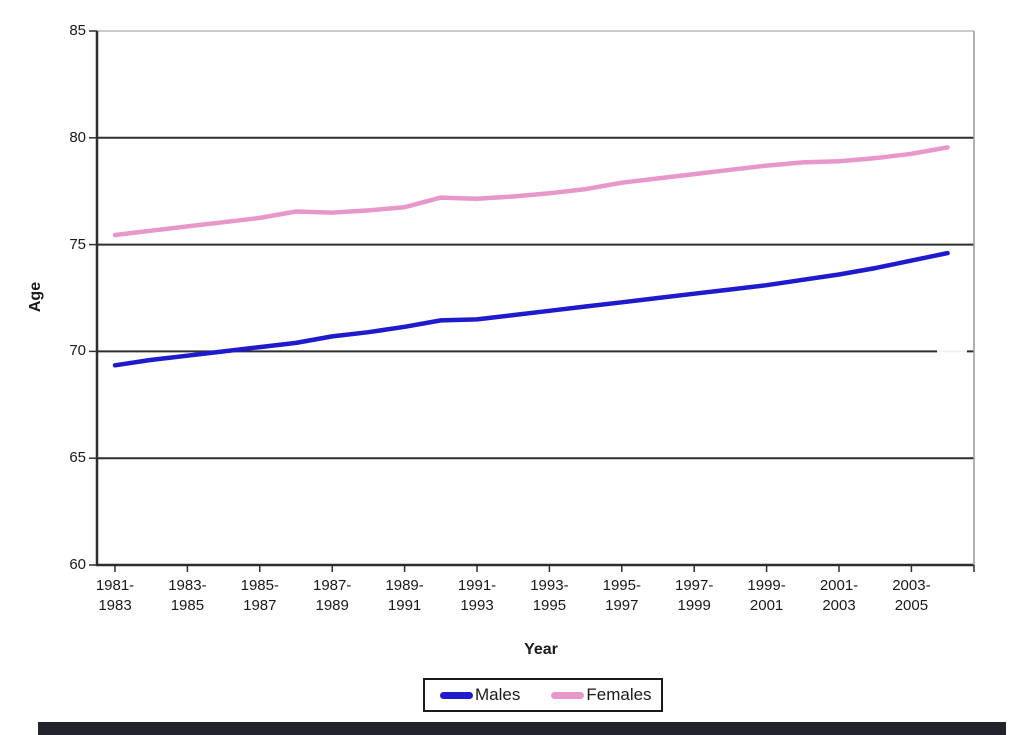 This screenshot has width=1024, height=735. I want to click on x-tick-label-1993-1995: 1993- 1995, so click(549, 595).